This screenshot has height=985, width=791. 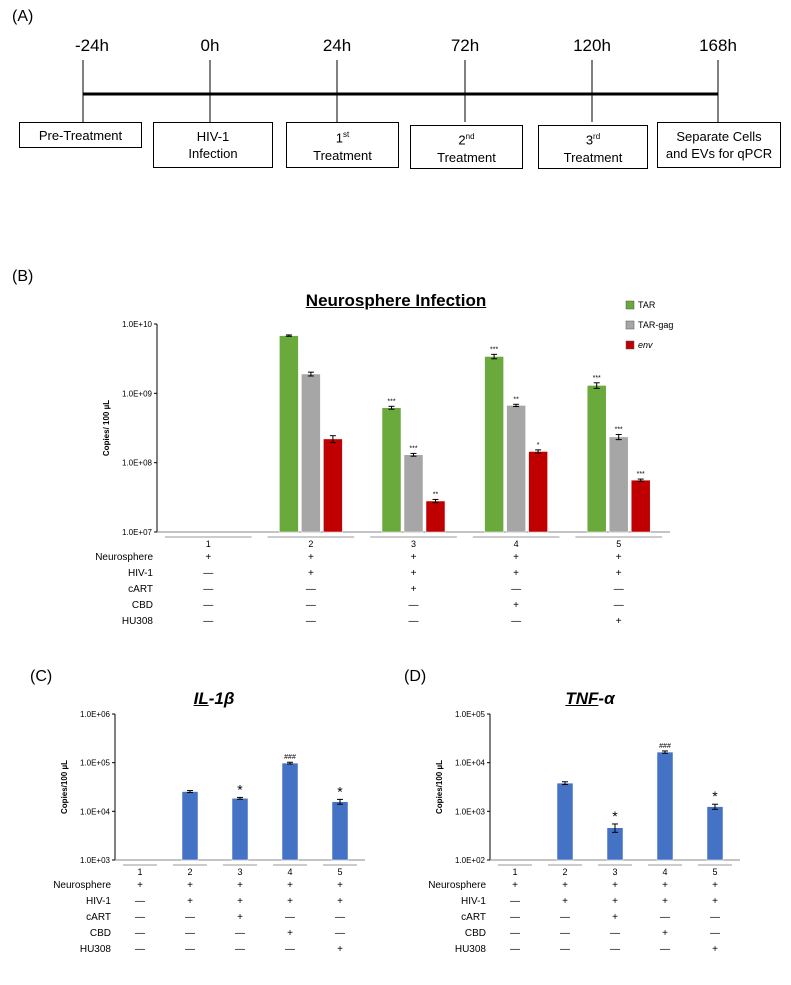 What do you see at coordinates (593, 147) in the screenshot?
I see `step-third-treatment: 3rd Treatment` at bounding box center [593, 147].